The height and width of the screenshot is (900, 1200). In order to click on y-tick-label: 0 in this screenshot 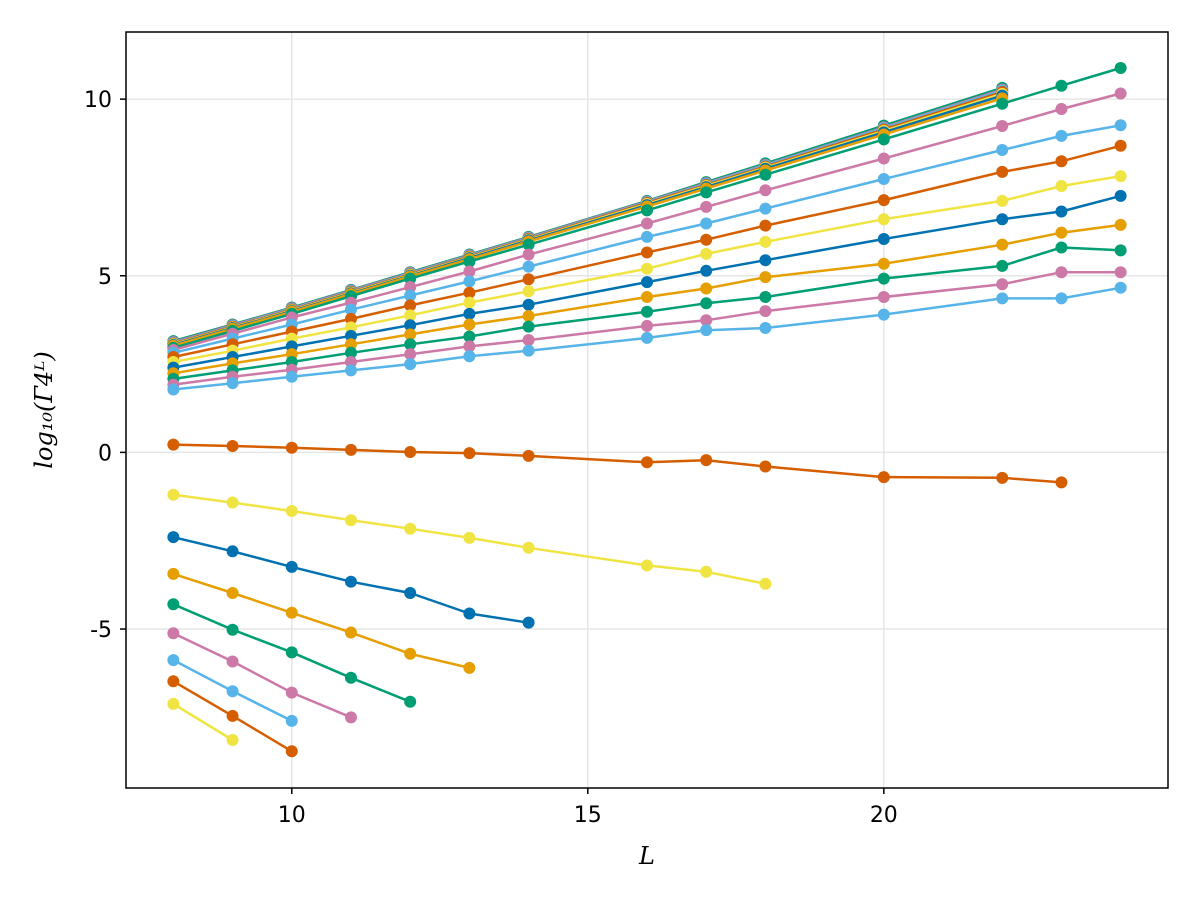, I will do `click(105, 453)`.